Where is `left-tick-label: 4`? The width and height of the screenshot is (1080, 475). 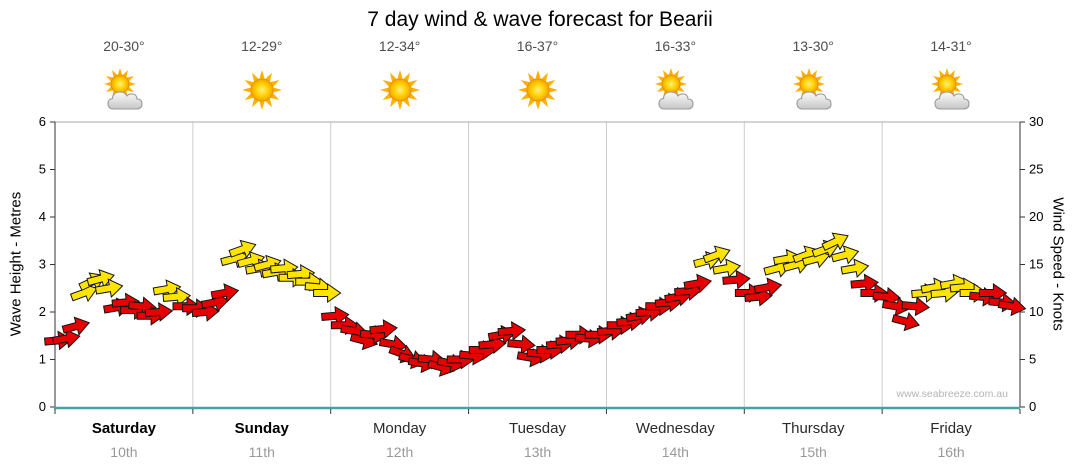
left-tick-label: 4 is located at coordinates (42, 216).